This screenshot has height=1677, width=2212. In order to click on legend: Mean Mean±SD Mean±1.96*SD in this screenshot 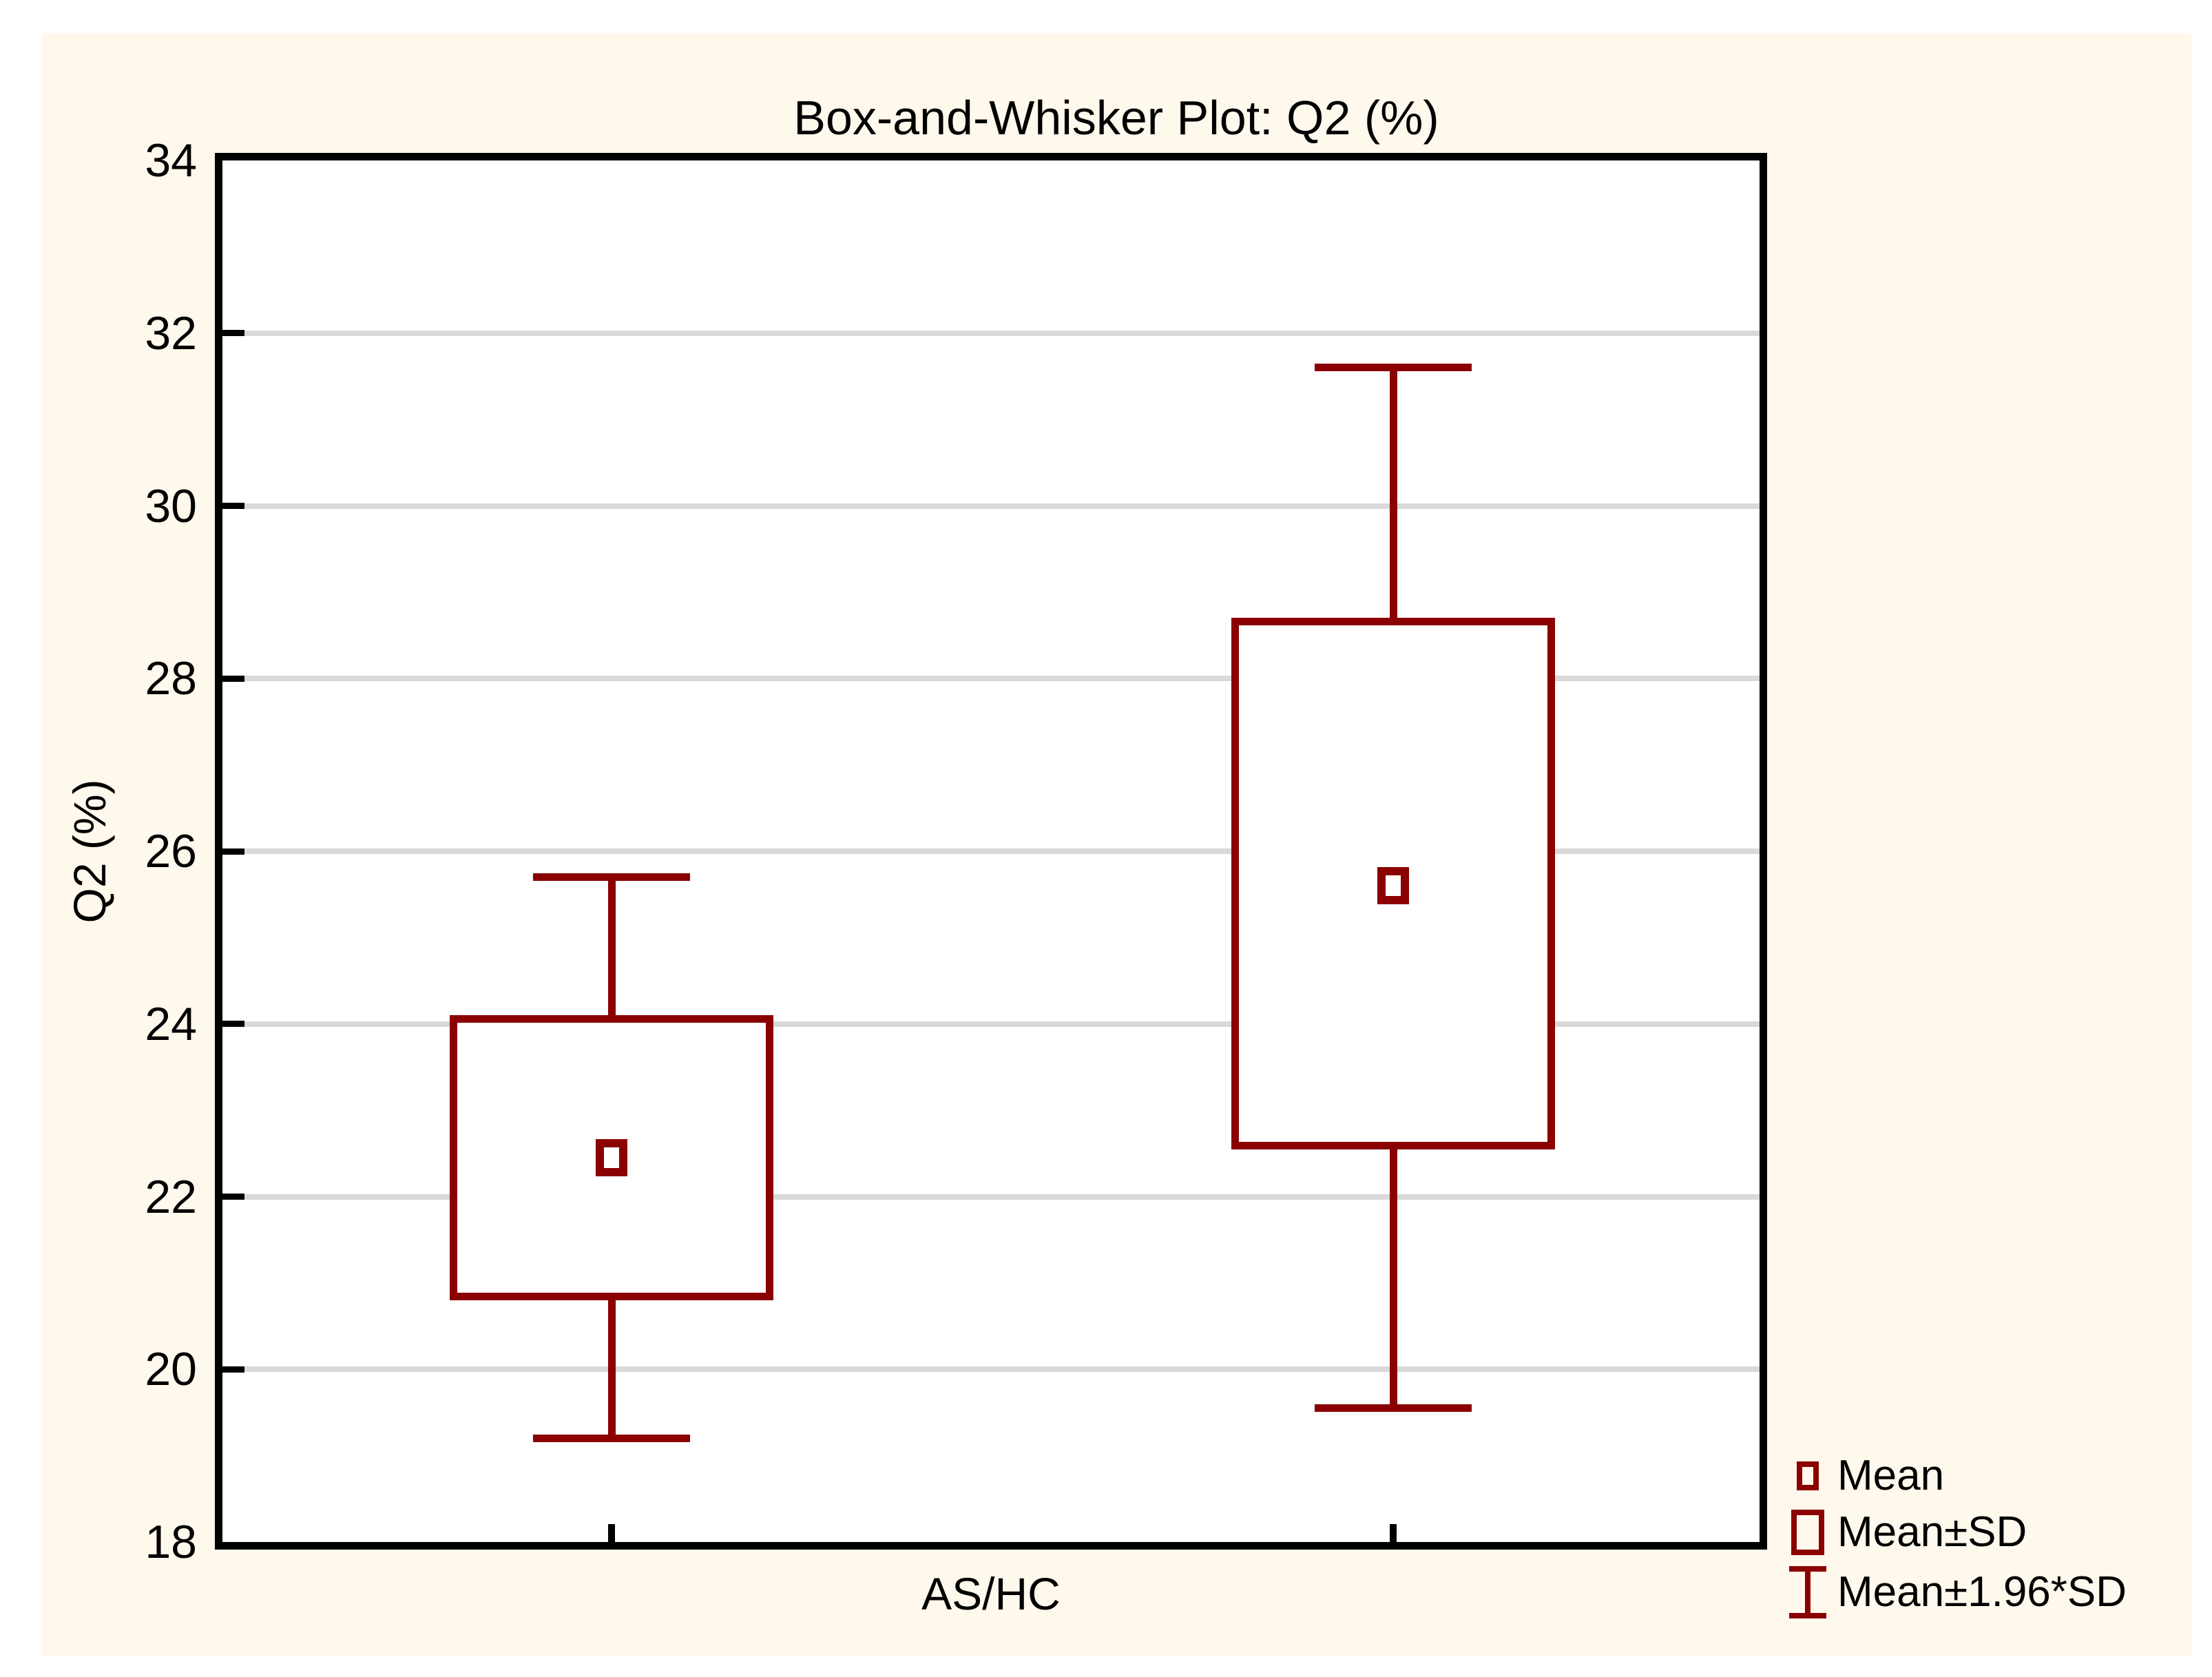, I will do `click(1956, 1541)`.